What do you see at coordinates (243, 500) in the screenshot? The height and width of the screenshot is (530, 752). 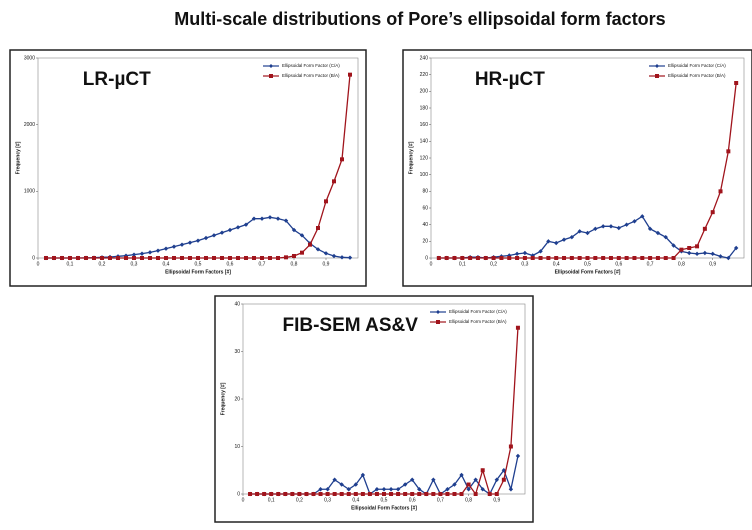 I see `x-tick-label: 0` at bounding box center [243, 500].